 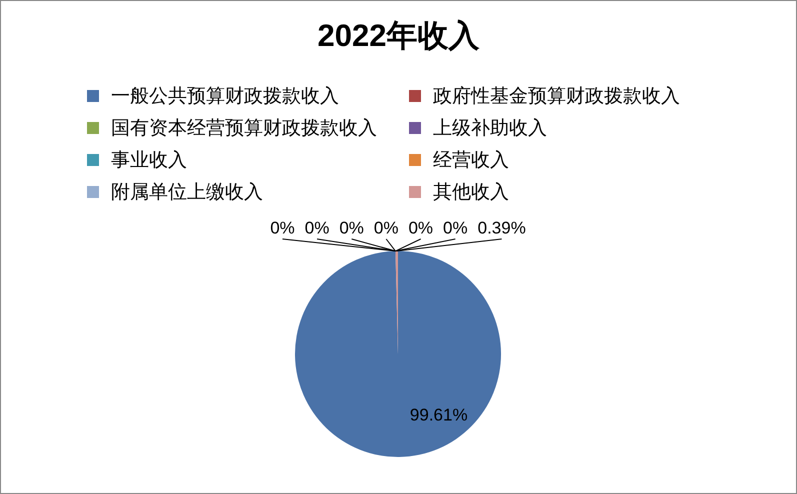 I want to click on legend-label: 事业收入, so click(x=149, y=161).